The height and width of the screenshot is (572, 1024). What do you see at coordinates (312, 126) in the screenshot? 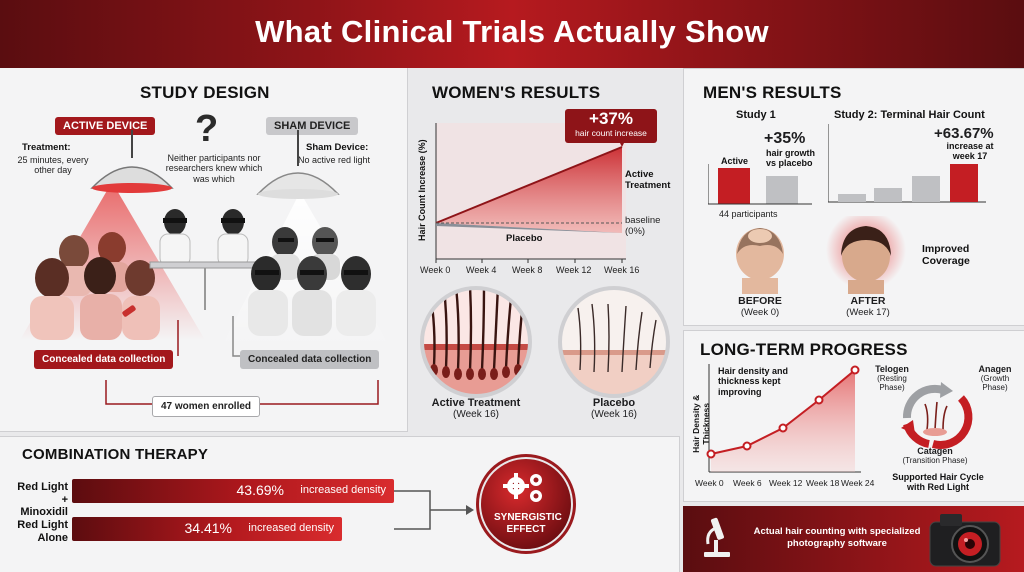
I see `sham-device-tag: SHAM DEVICE` at bounding box center [312, 126].